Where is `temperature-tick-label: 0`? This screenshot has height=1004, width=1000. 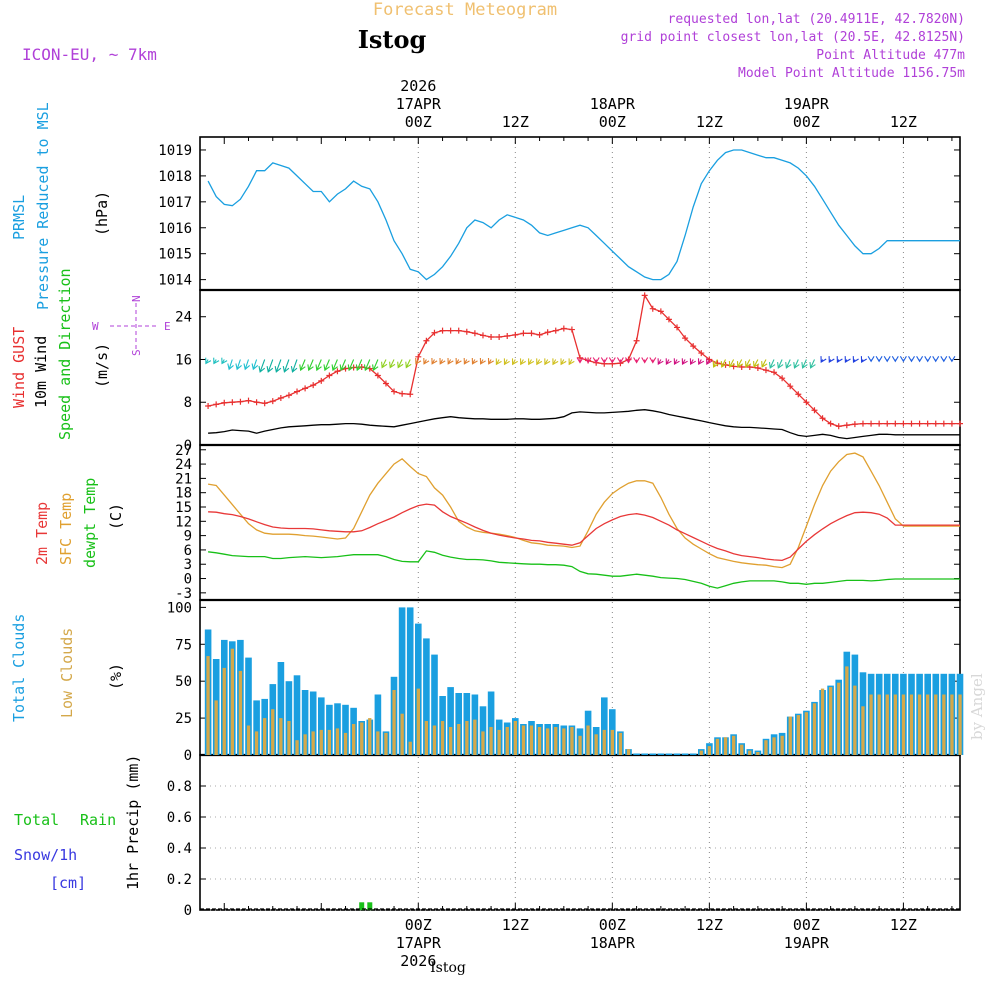 temperature-tick-label: 0 is located at coordinates (188, 580).